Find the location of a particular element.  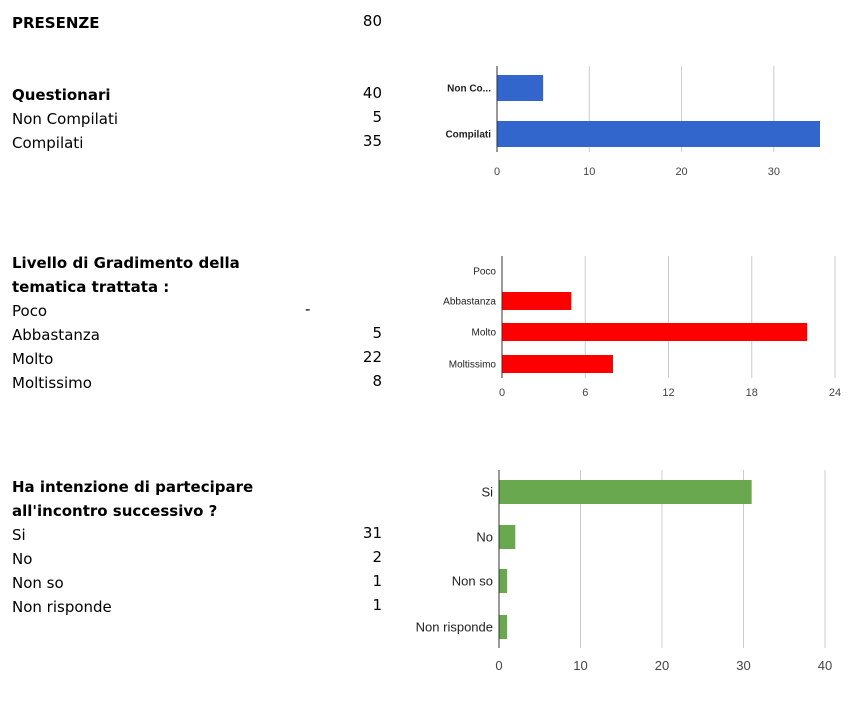

intenzione-heading: Ha intenzione di partecipare is located at coordinates (133, 487).